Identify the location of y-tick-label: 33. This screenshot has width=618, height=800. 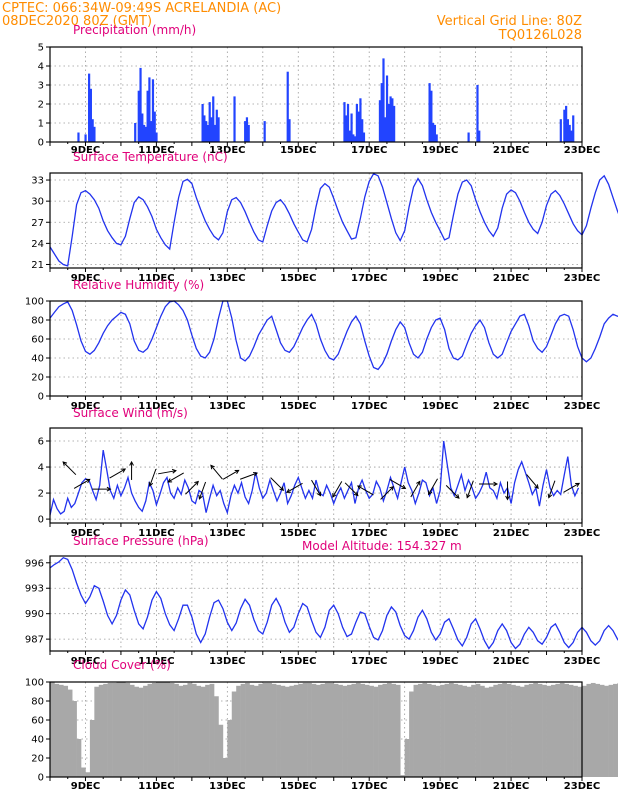
(37, 181).